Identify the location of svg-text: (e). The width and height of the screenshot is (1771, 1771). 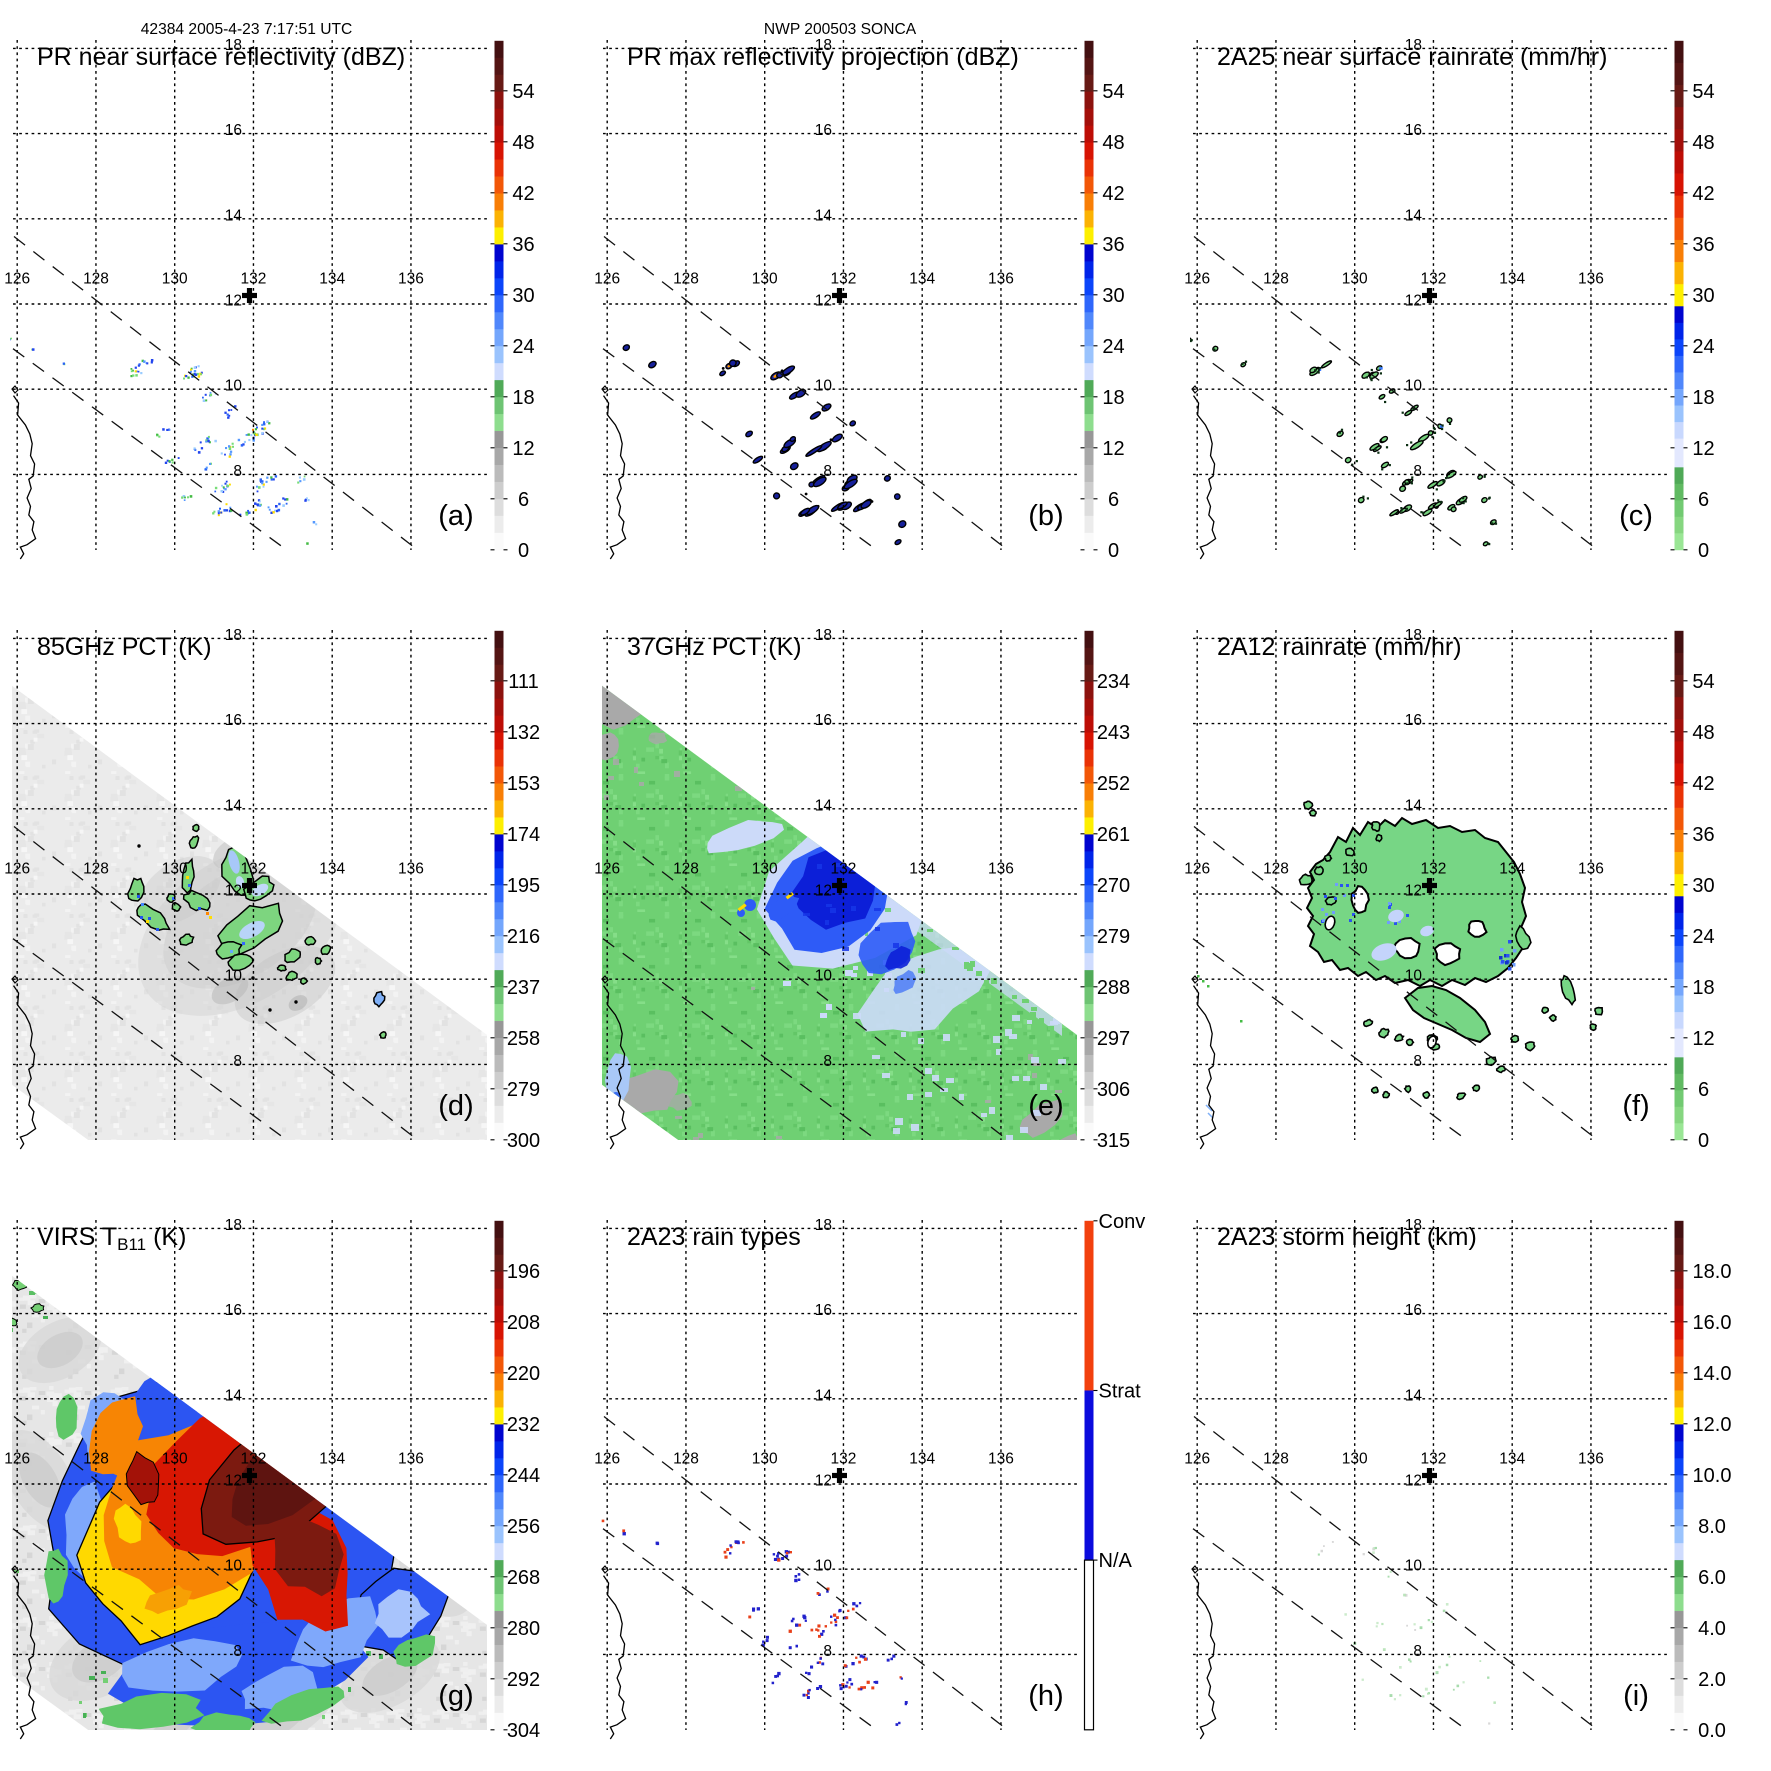
(1045, 1106).